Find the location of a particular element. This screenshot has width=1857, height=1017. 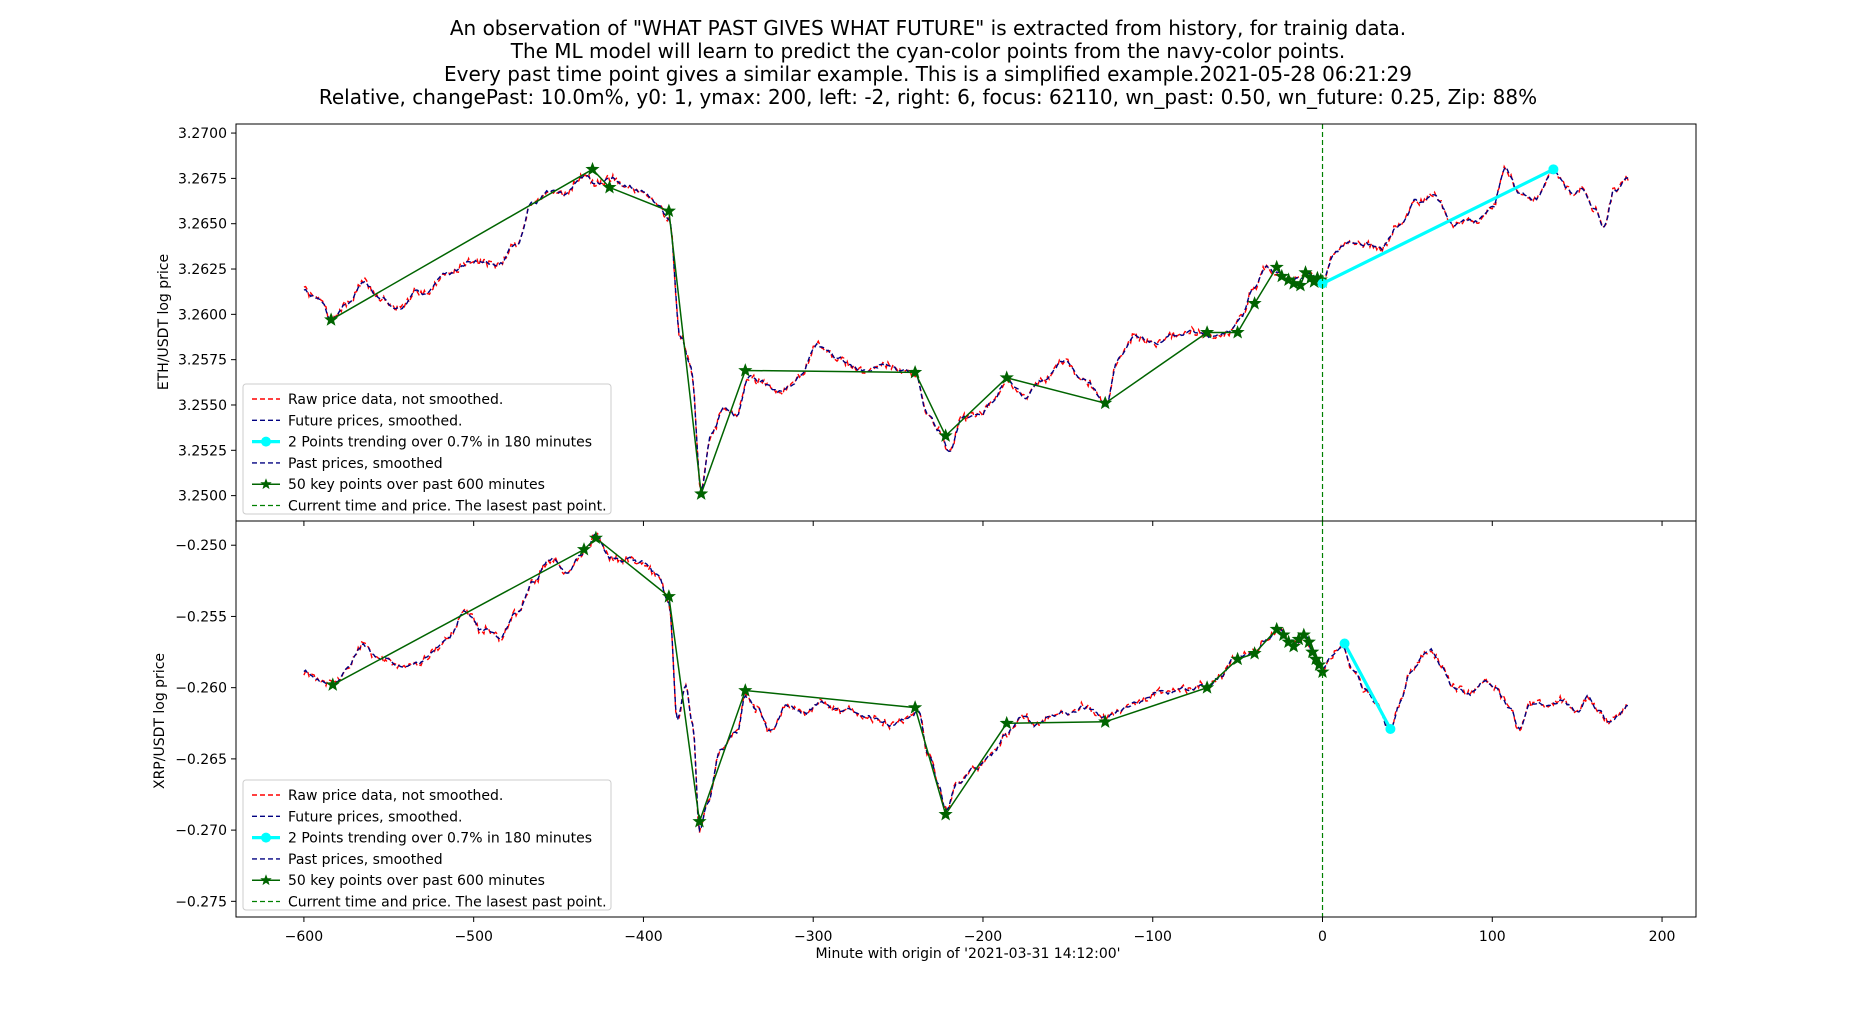

eth-legend-label-1: Future prices, smoothed. is located at coordinates (375, 421).